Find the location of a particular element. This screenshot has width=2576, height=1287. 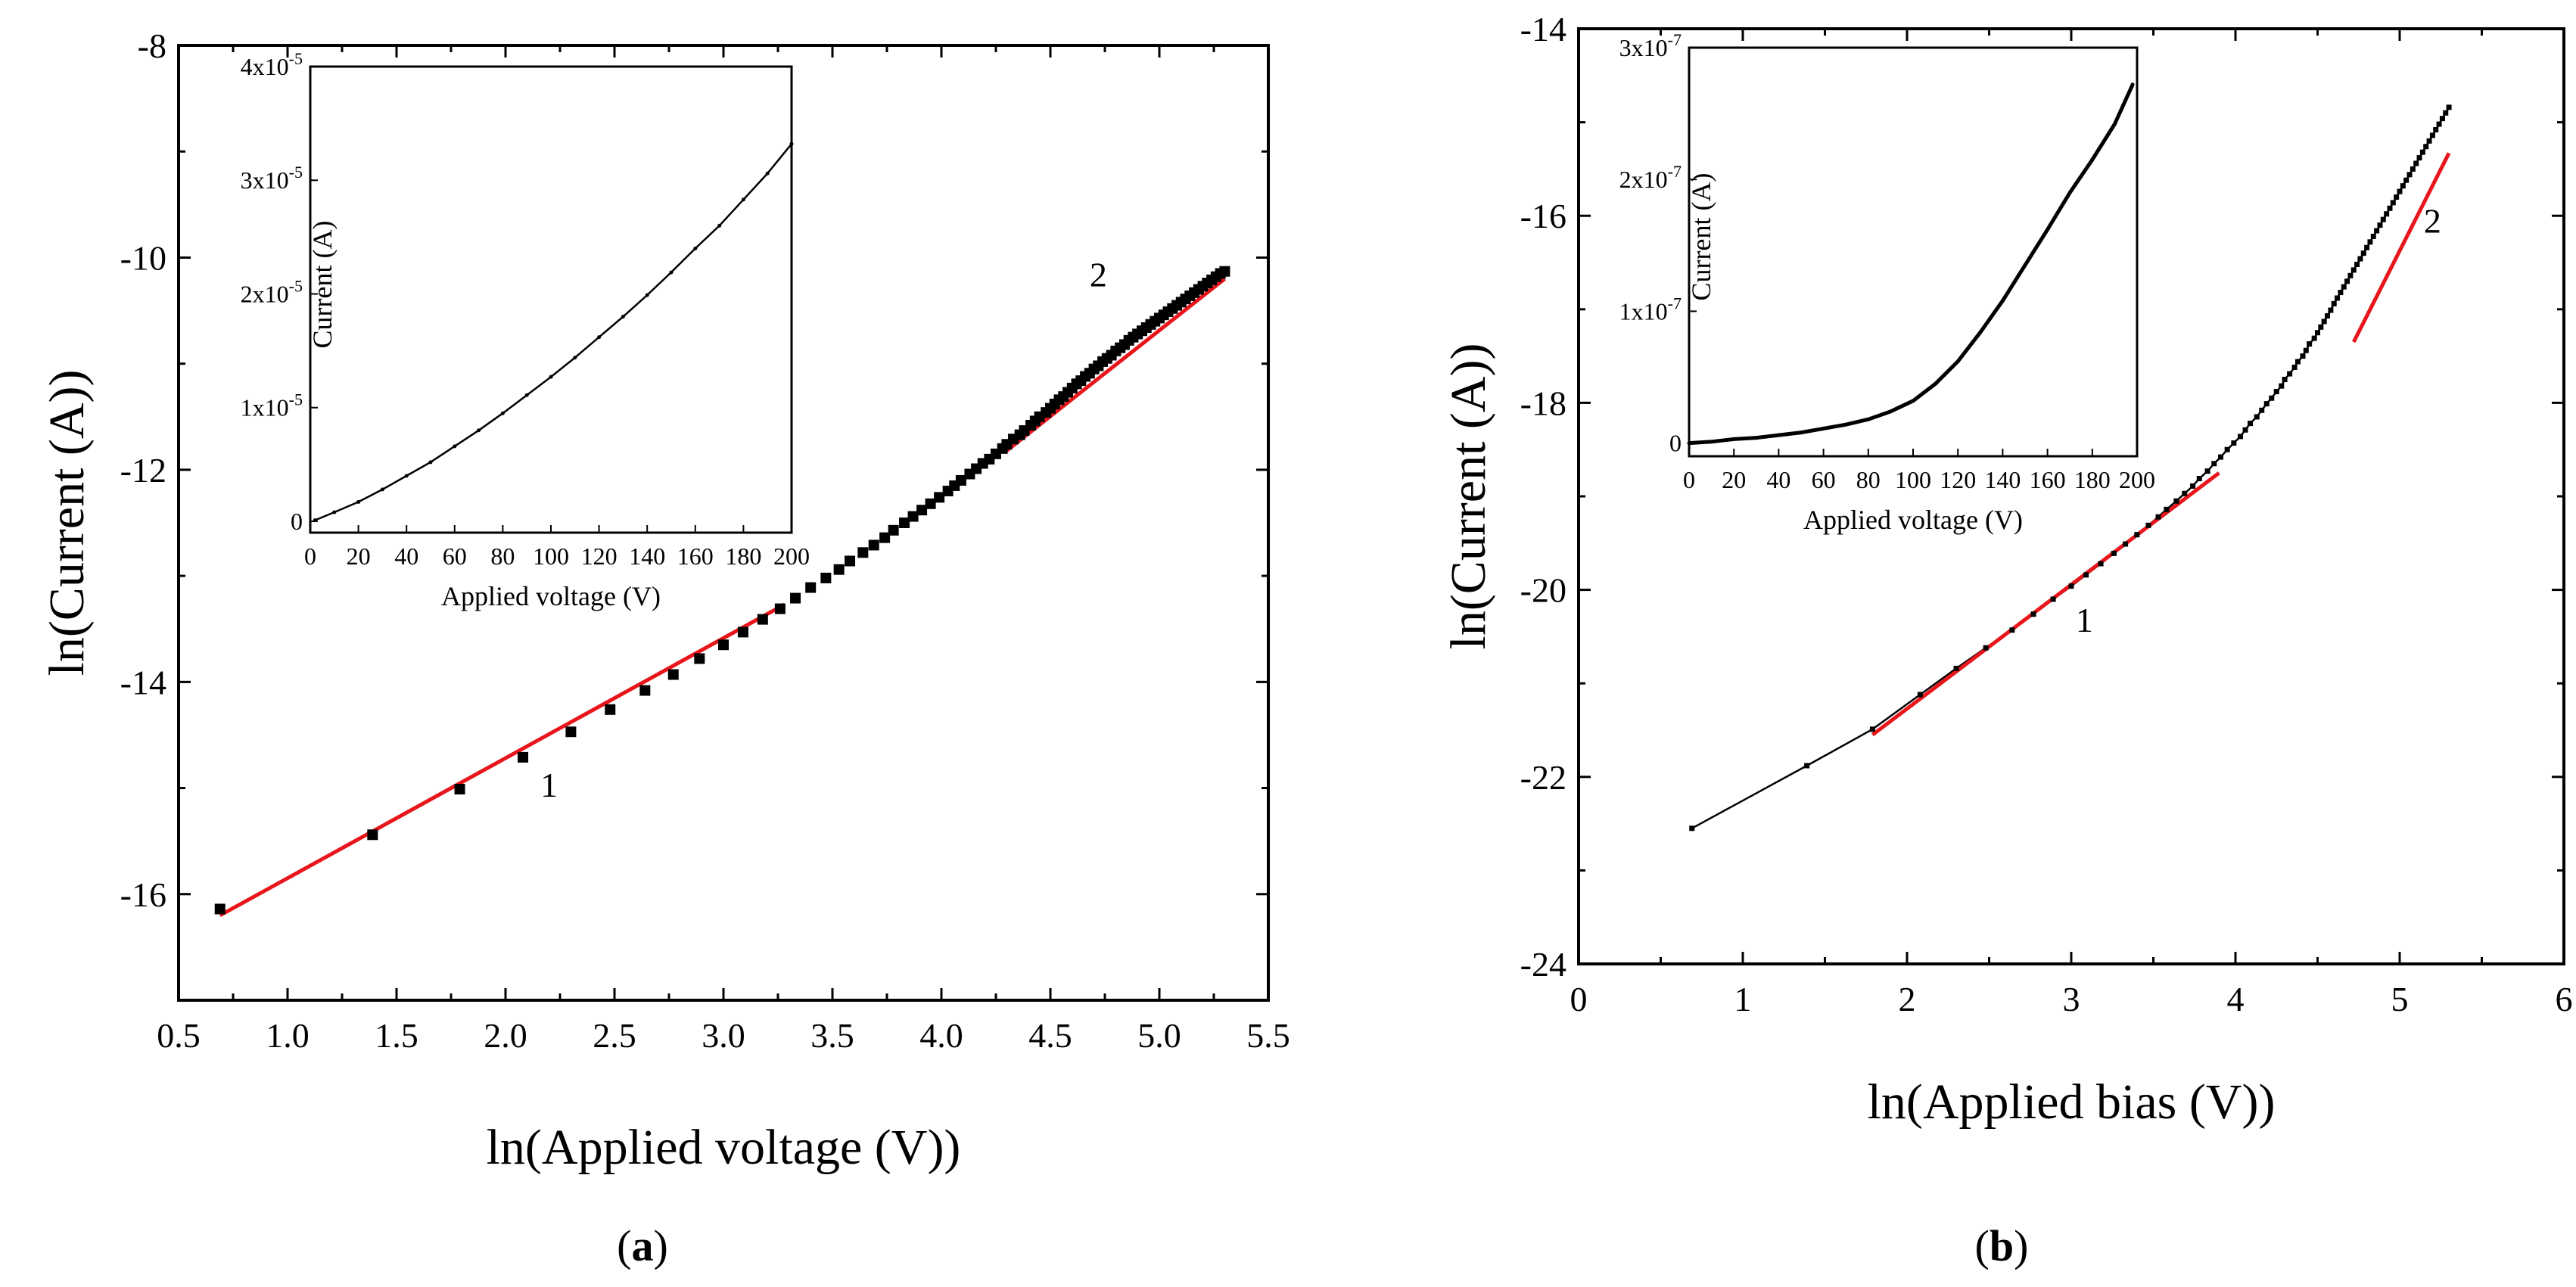

tick-mantissa: 2x10 is located at coordinates (1643, 179).